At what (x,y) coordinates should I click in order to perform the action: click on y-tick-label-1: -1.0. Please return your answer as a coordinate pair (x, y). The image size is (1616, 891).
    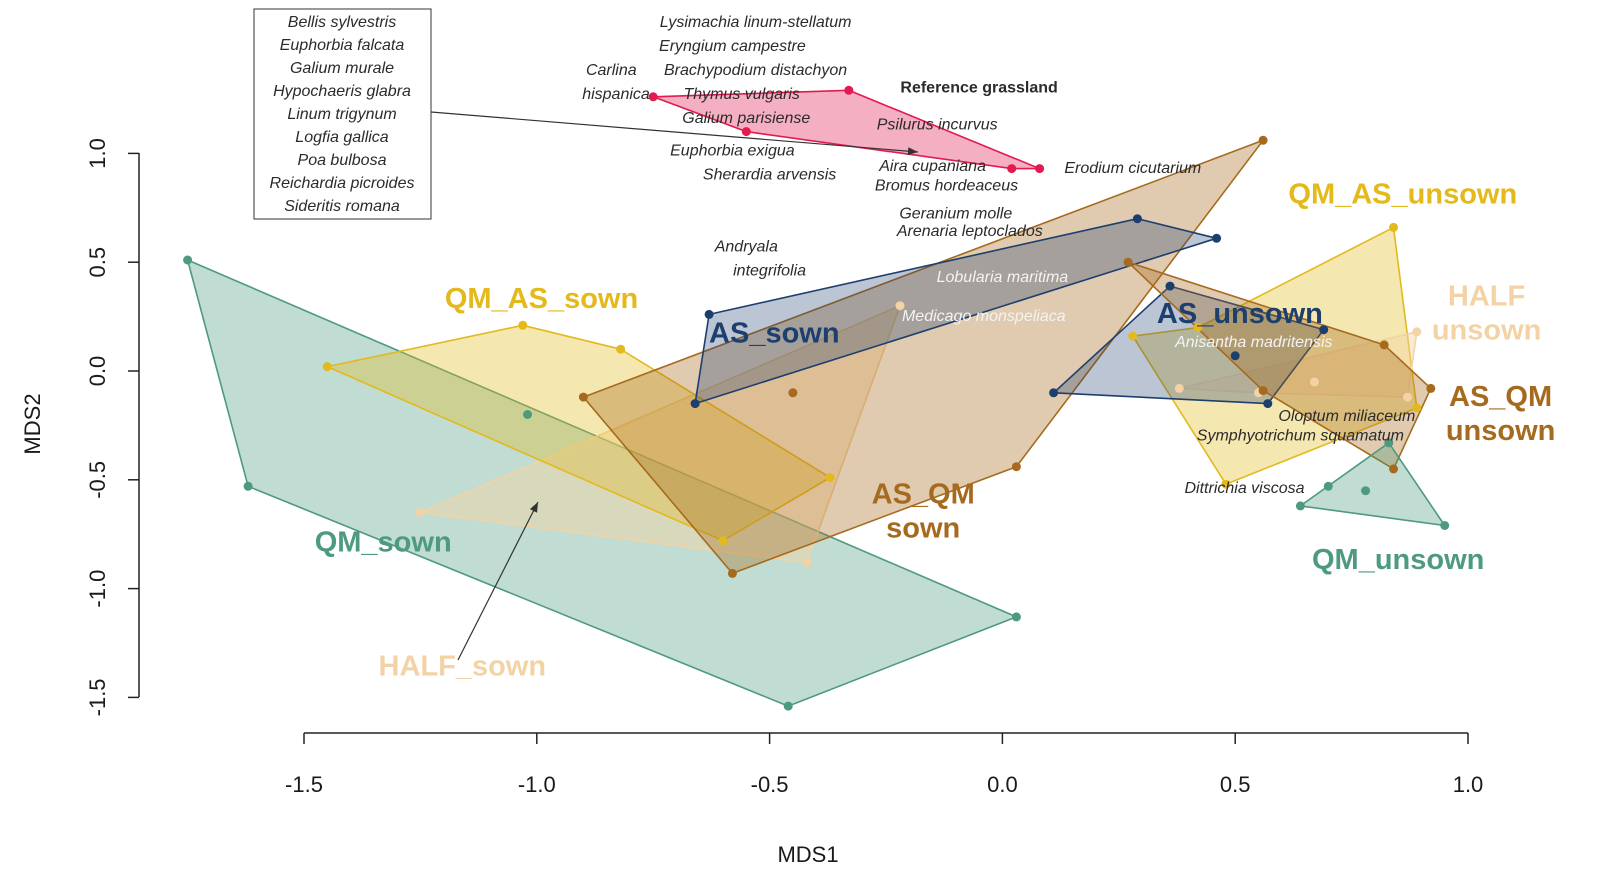
    Looking at the image, I should click on (97, 589).